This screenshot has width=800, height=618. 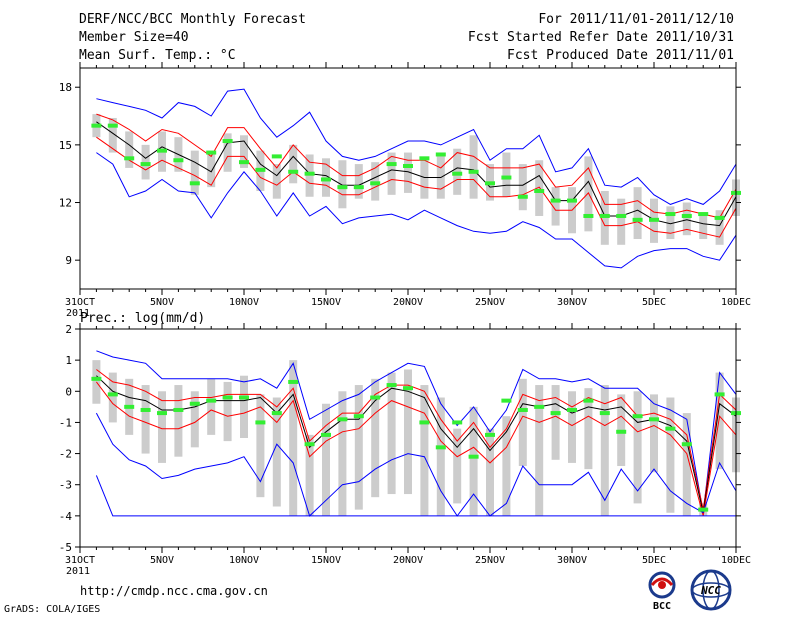 What do you see at coordinates (244, 560) in the screenshot?
I see `panel2-x-tick-label: 10NOV` at bounding box center [244, 560].